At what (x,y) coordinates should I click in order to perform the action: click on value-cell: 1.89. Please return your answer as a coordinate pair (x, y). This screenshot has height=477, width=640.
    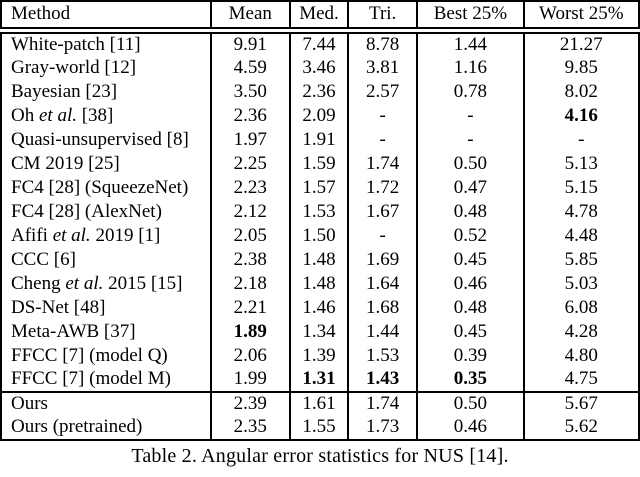
    Looking at the image, I should click on (249, 331).